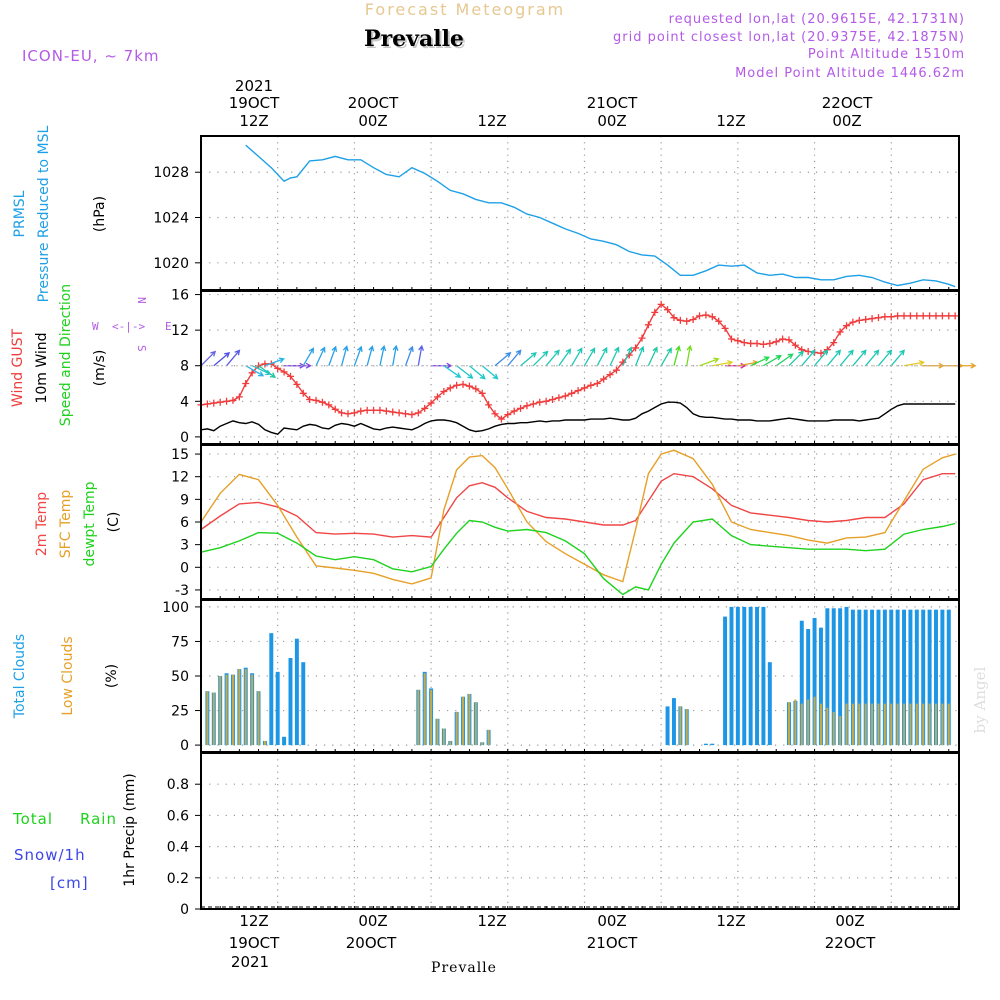  Describe the element at coordinates (141, 300) in the screenshot. I see `compass-north: N` at that location.